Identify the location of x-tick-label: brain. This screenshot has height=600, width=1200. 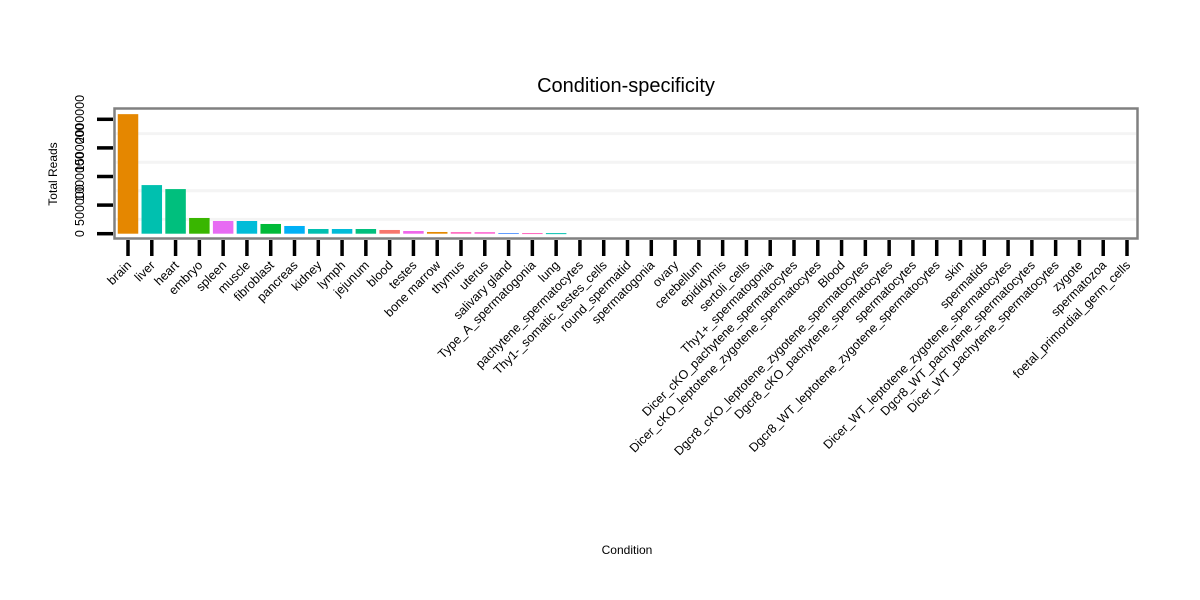
(120, 273).